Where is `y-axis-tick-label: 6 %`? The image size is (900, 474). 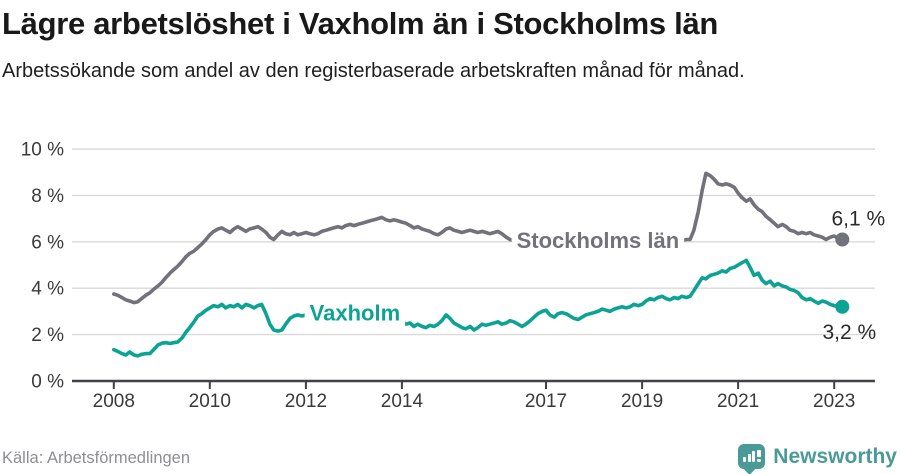 y-axis-tick-label: 6 % is located at coordinates (47, 242).